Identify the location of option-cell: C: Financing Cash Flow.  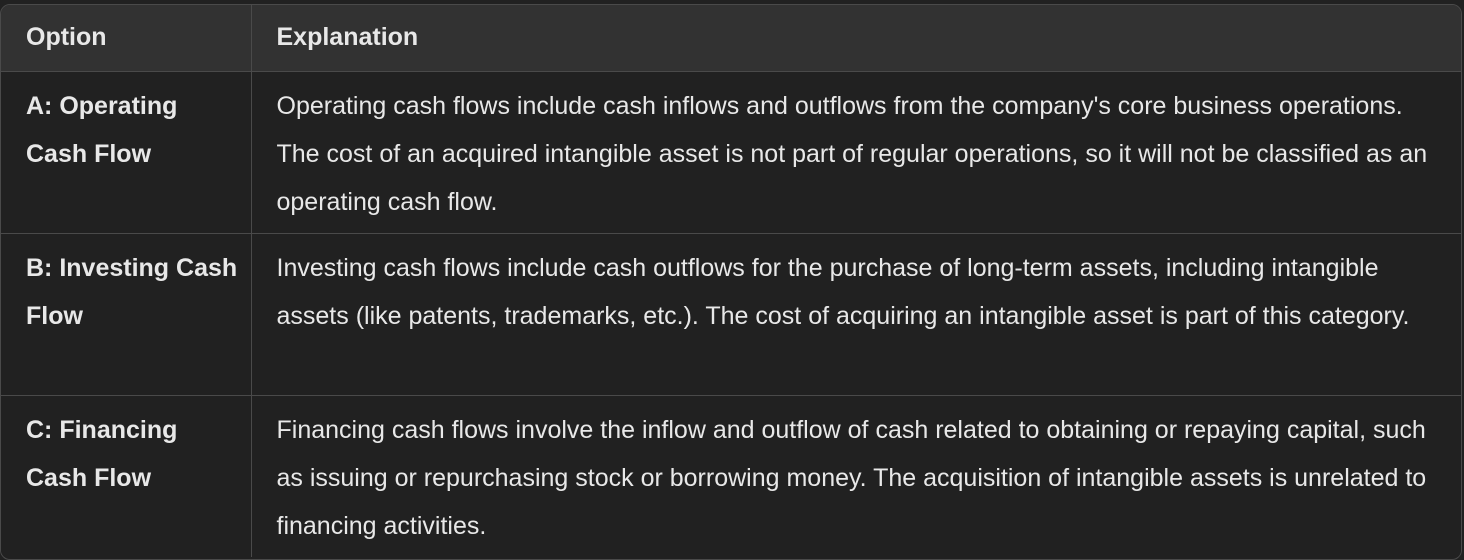
(126, 475).